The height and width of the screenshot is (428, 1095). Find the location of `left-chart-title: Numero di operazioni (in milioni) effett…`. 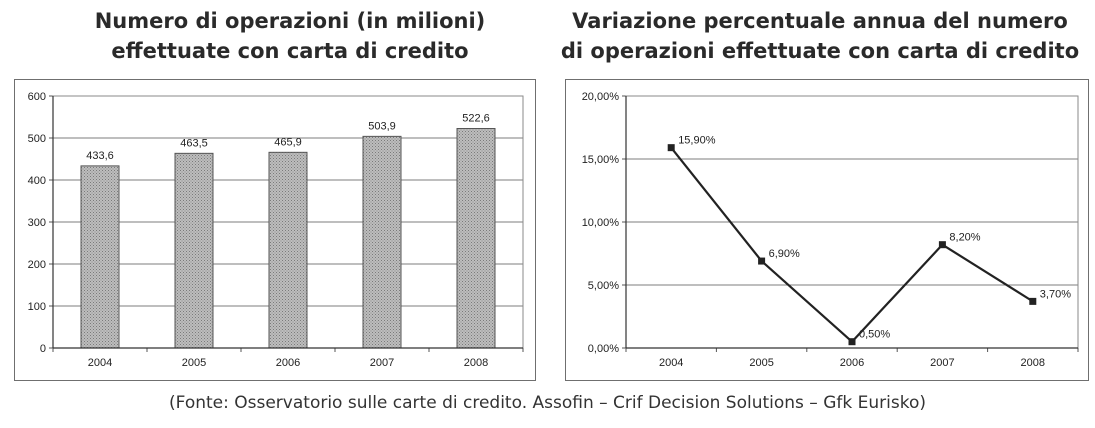

left-chart-title: Numero di operazioni (in milioni) effett… is located at coordinates (290, 36).